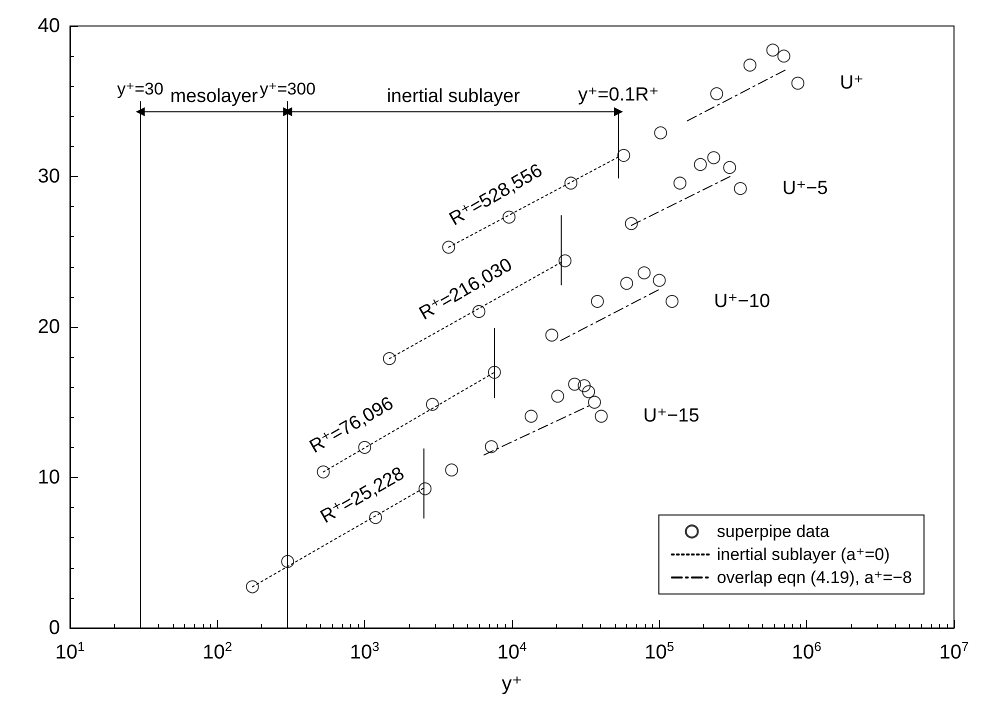 This screenshot has width=992, height=707. Describe the element at coordinates (803, 554) in the screenshot. I see `legend-label: inertial sublayer (a⁺=0)` at that location.